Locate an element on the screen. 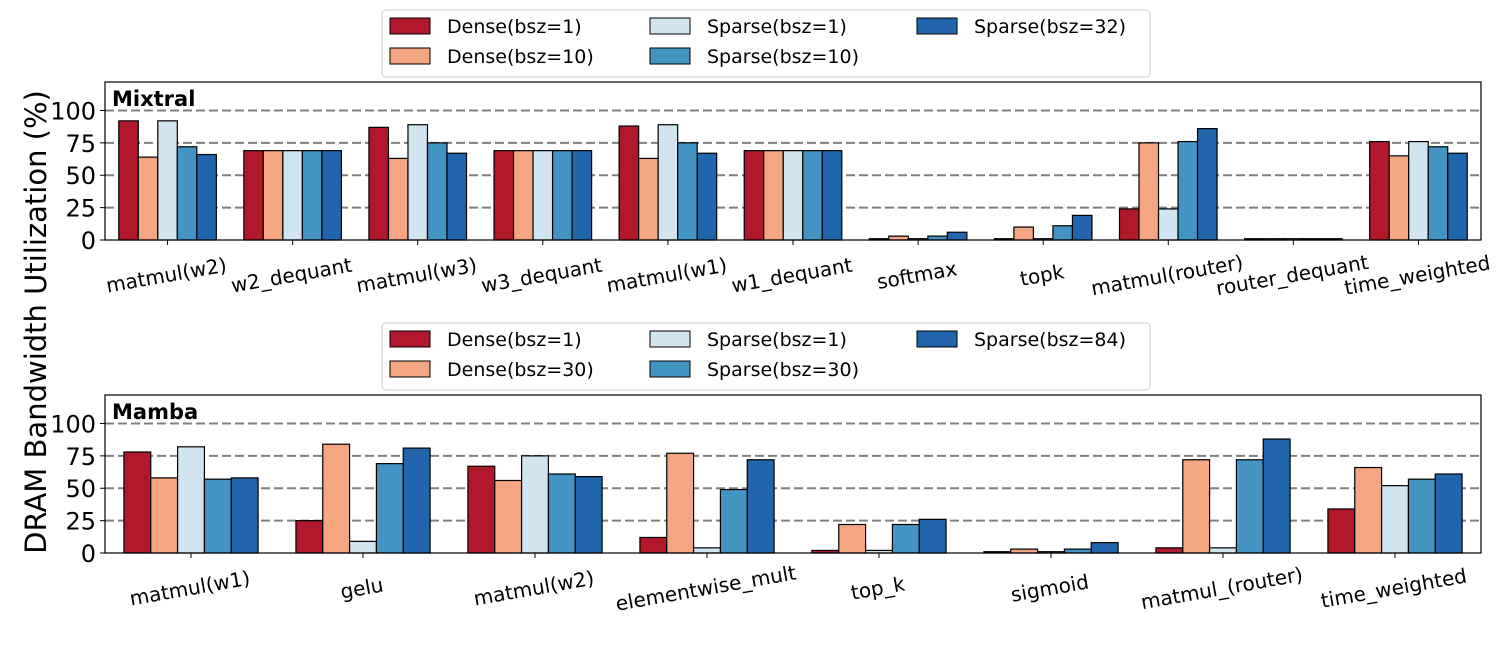  bar-top_k-Sparse(bsz=30) is located at coordinates (905, 538).